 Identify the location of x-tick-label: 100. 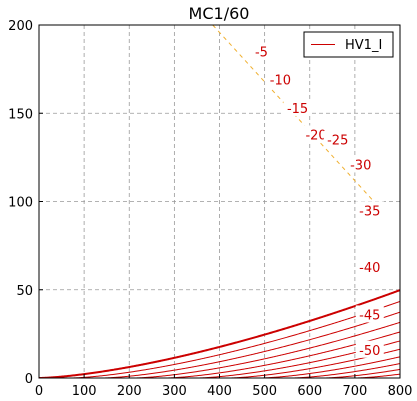
(84, 391).